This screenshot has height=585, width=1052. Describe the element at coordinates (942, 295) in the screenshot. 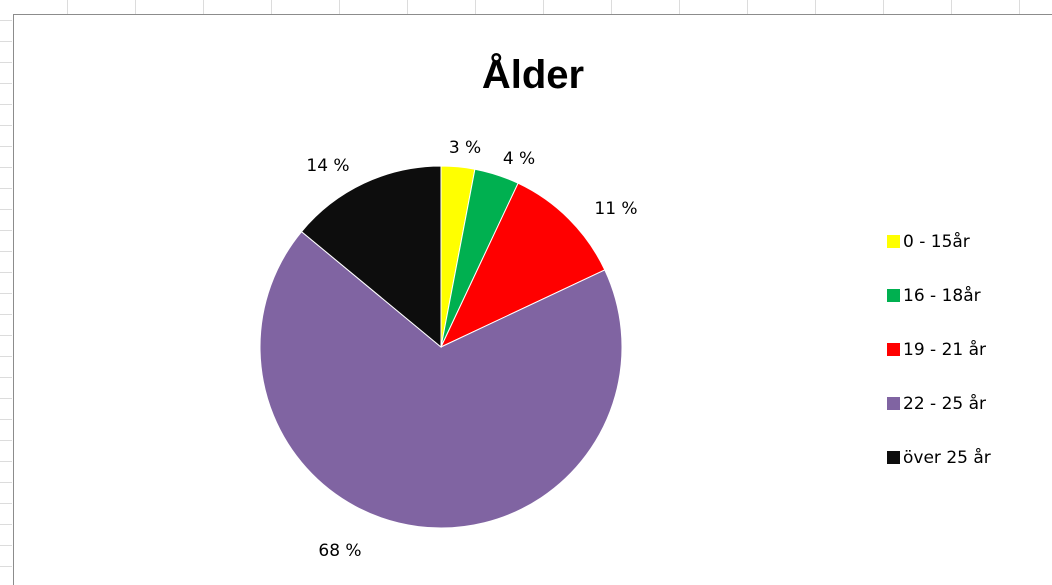

I see `legend-label-2: 16 - 18år` at that location.